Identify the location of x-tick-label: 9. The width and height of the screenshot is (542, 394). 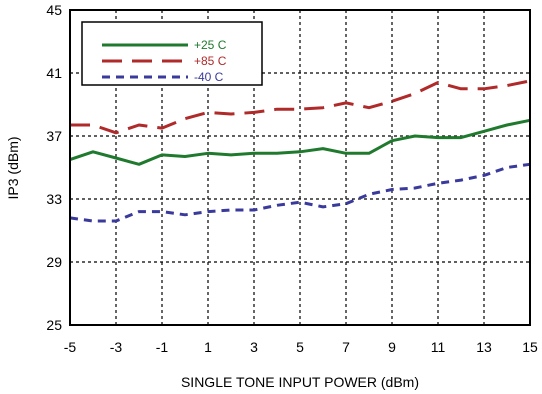
(392, 347).